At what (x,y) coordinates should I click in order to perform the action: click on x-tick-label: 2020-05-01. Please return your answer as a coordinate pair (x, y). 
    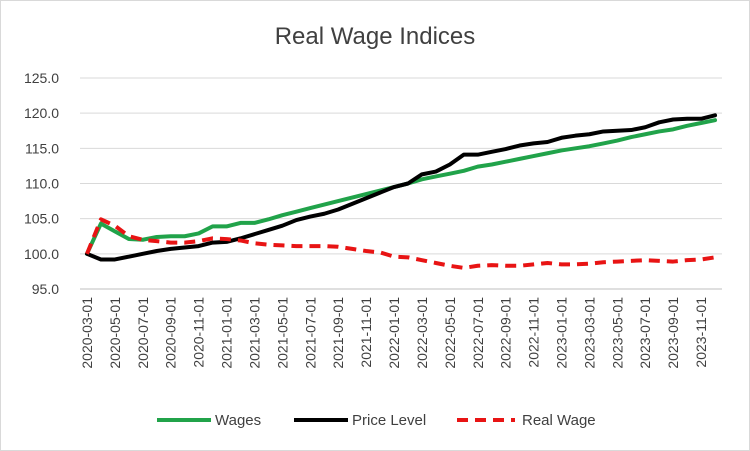
    Looking at the image, I should click on (115, 333).